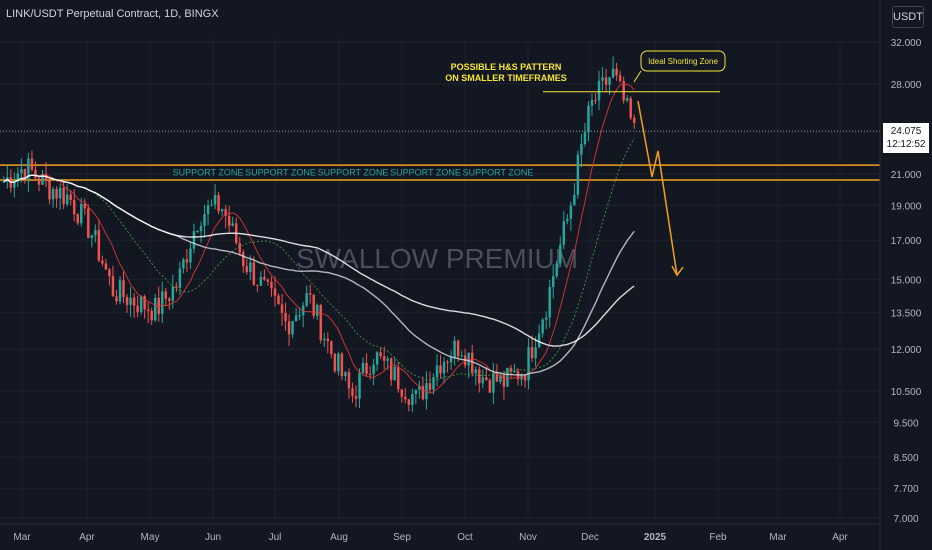 This screenshot has height=550, width=932. I want to click on y-tick-label: 21.000, so click(906, 175).